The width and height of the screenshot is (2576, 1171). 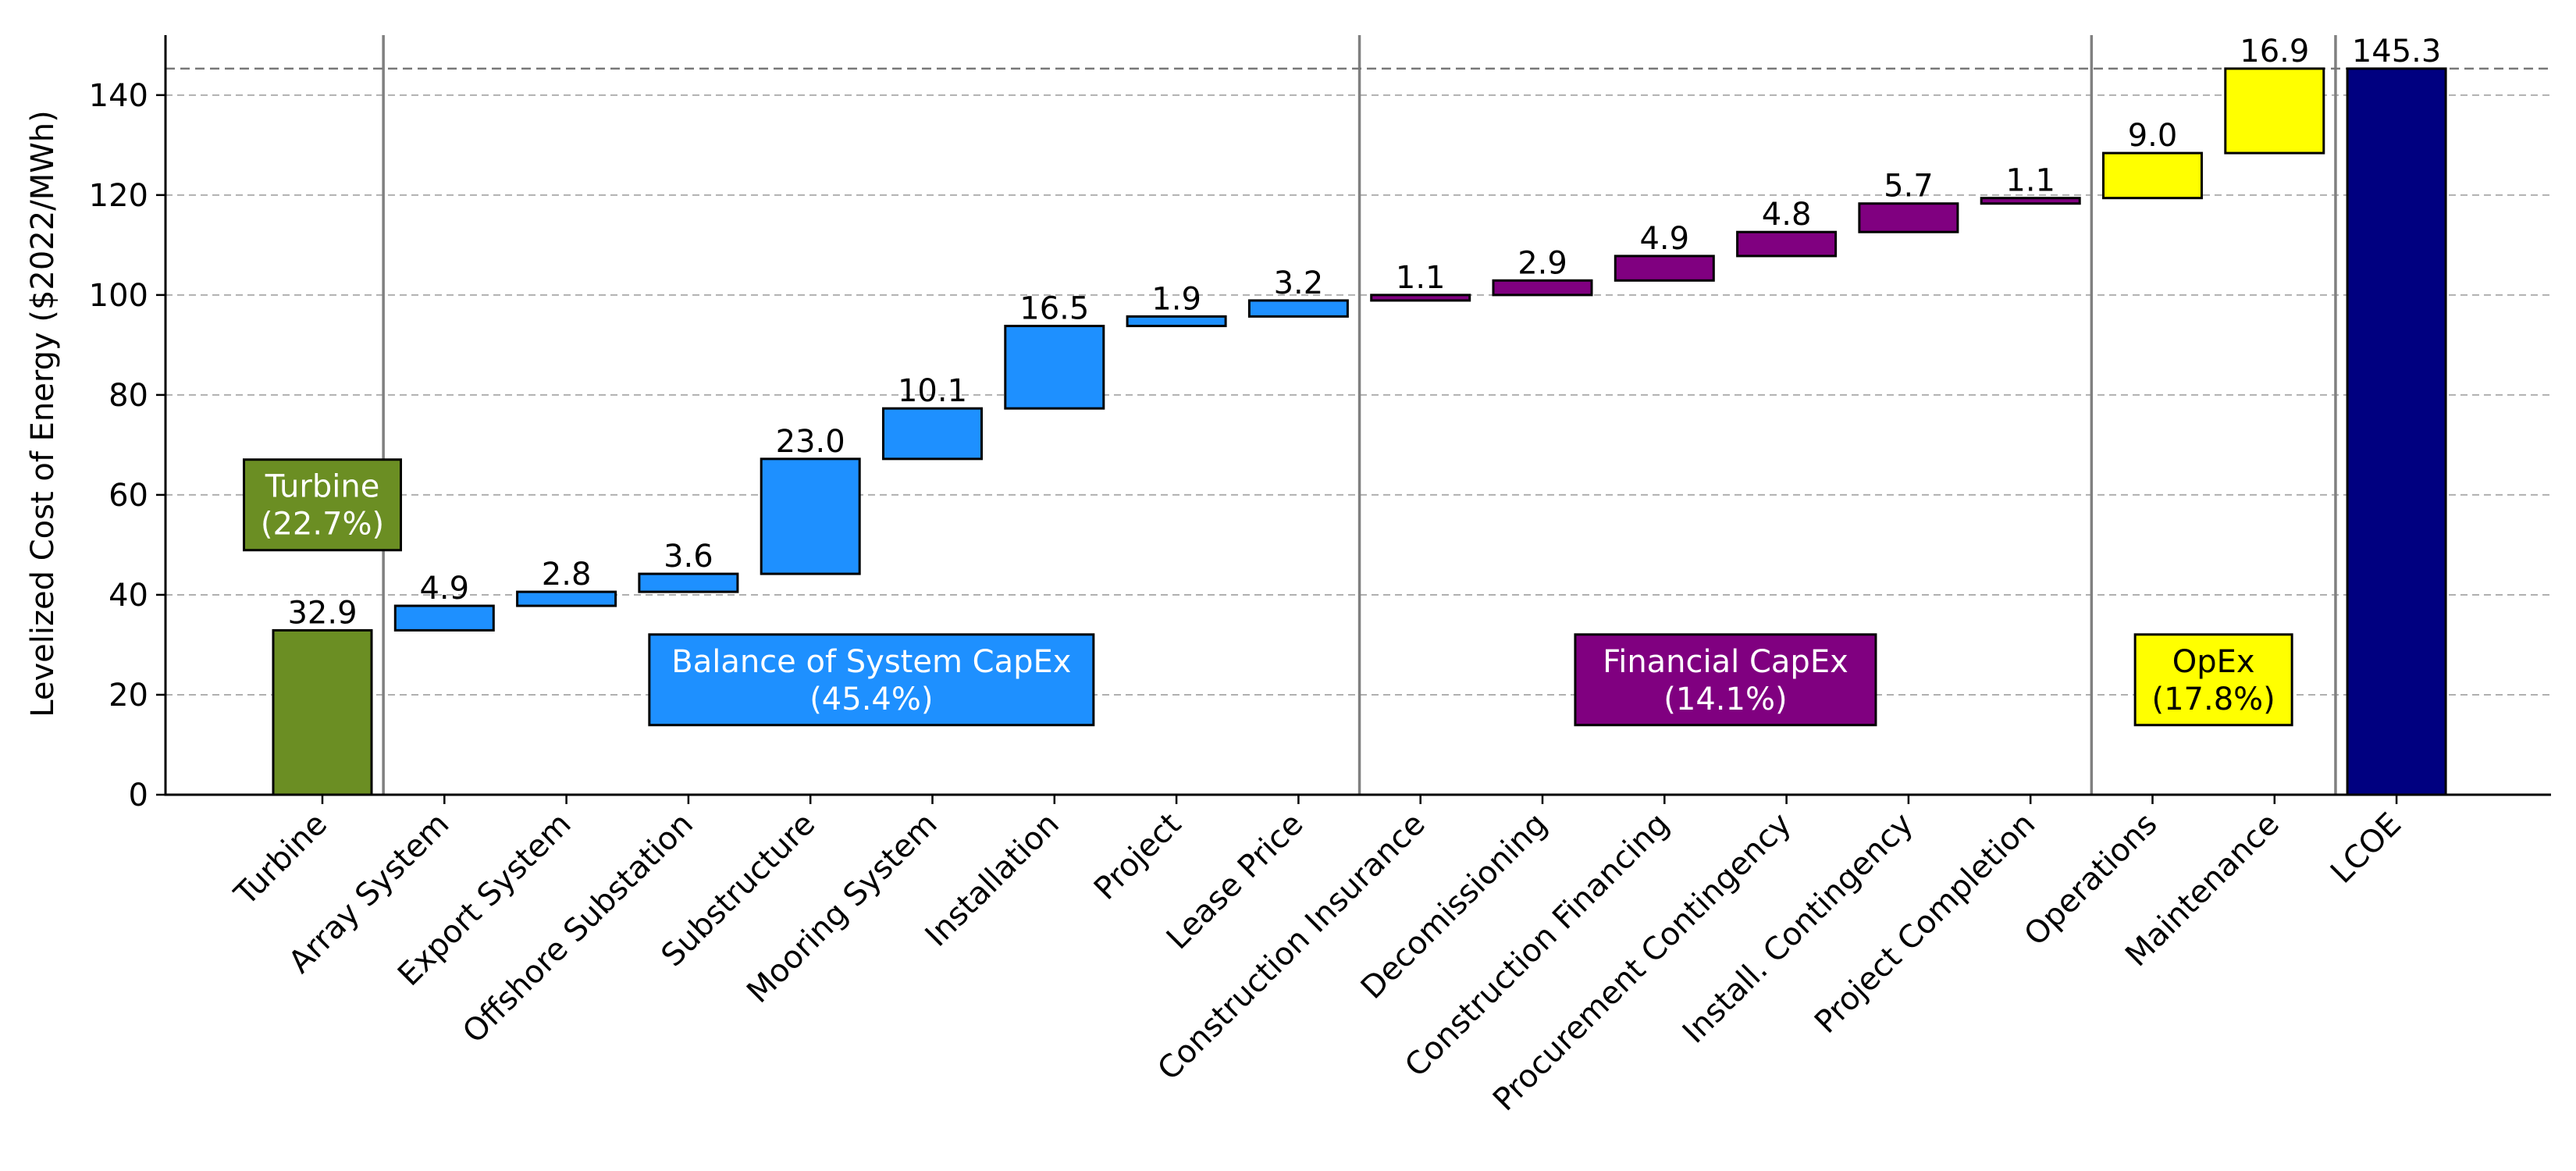 What do you see at coordinates (688, 582) in the screenshot?
I see `bar-offshore-substation` at bounding box center [688, 582].